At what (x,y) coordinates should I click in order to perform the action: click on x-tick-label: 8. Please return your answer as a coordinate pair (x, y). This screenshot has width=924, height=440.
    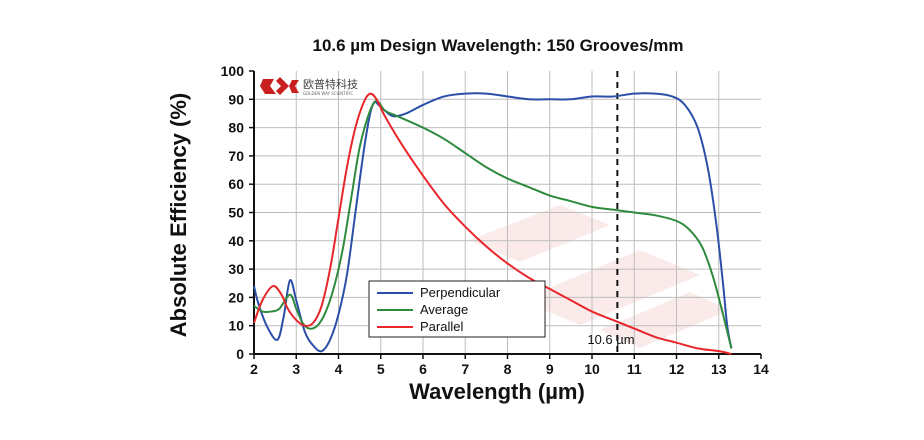
    Looking at the image, I should click on (508, 369).